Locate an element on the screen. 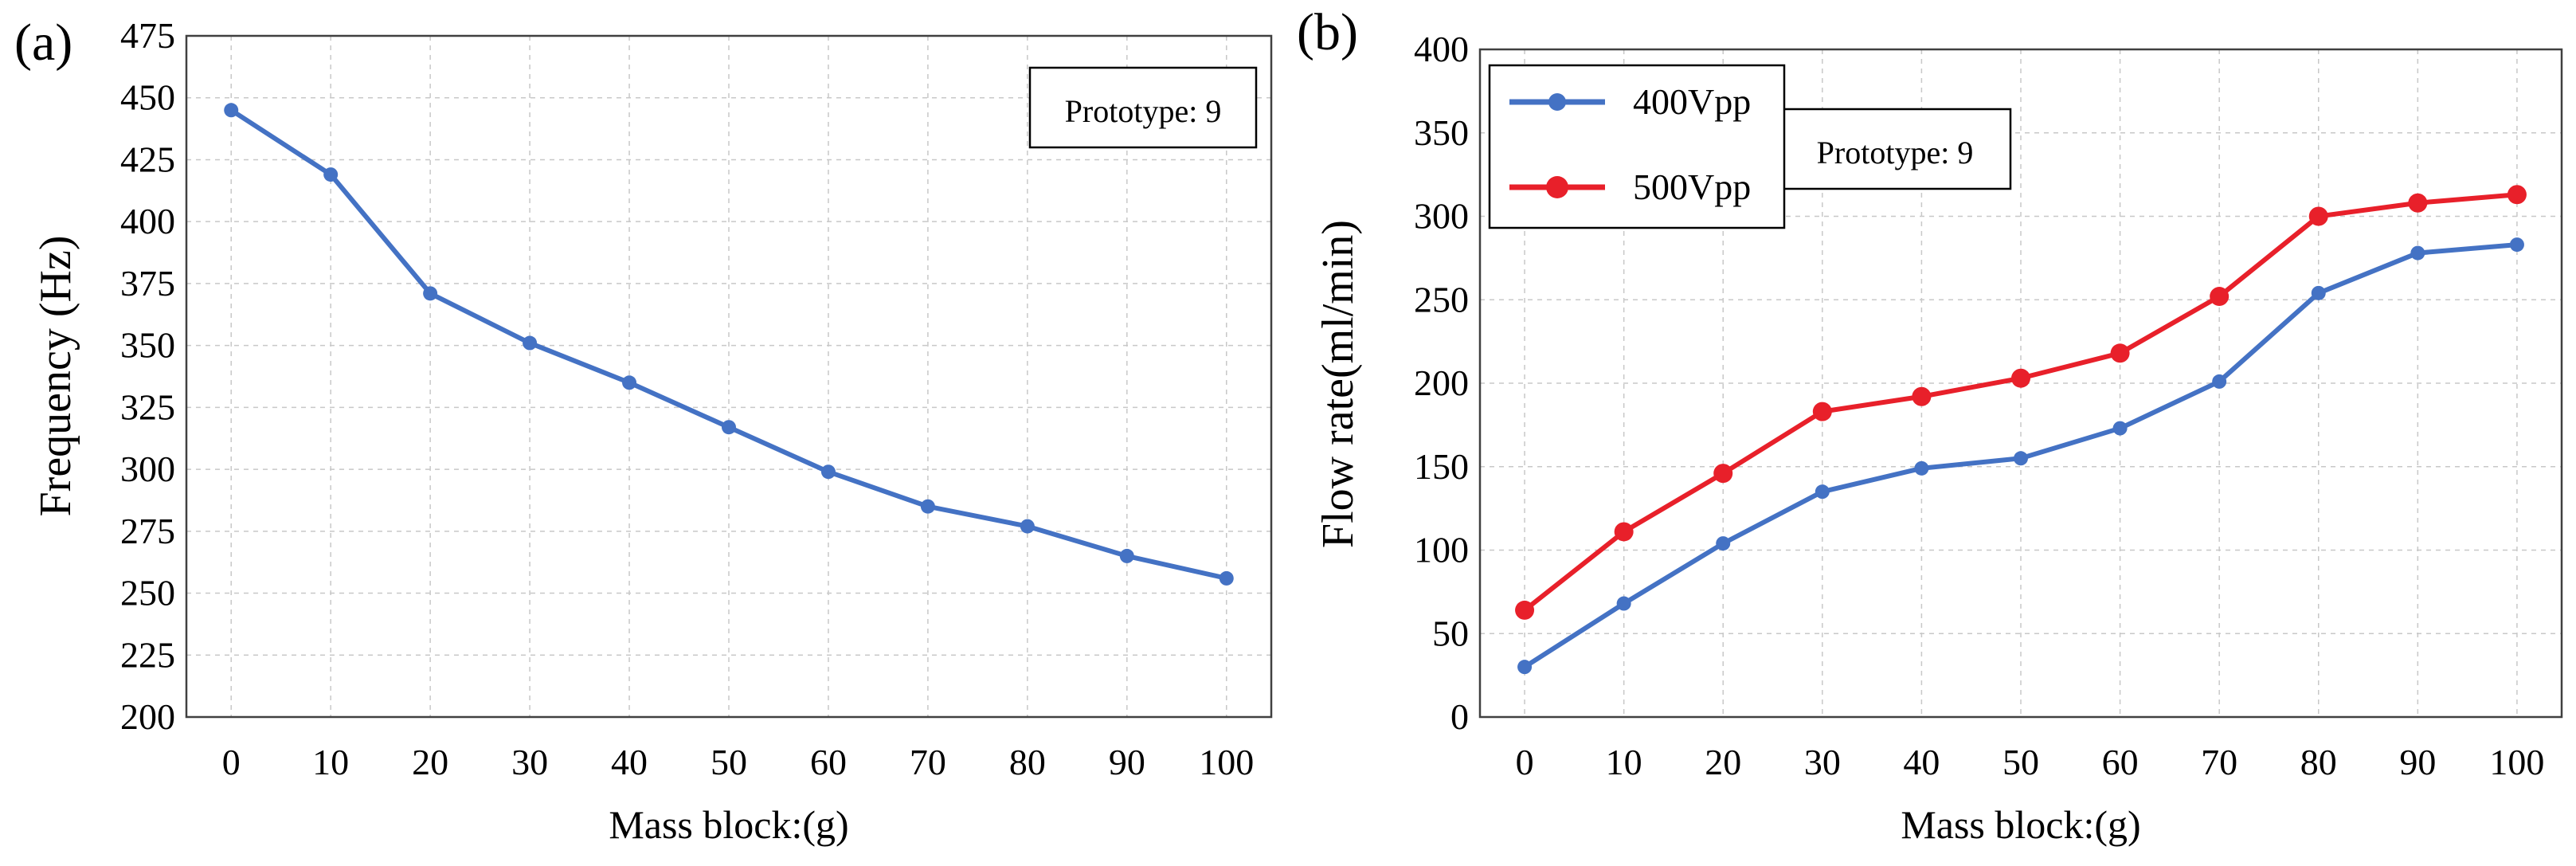 The height and width of the screenshot is (866, 2576). y-tick-label-a: 400 is located at coordinates (147, 221).